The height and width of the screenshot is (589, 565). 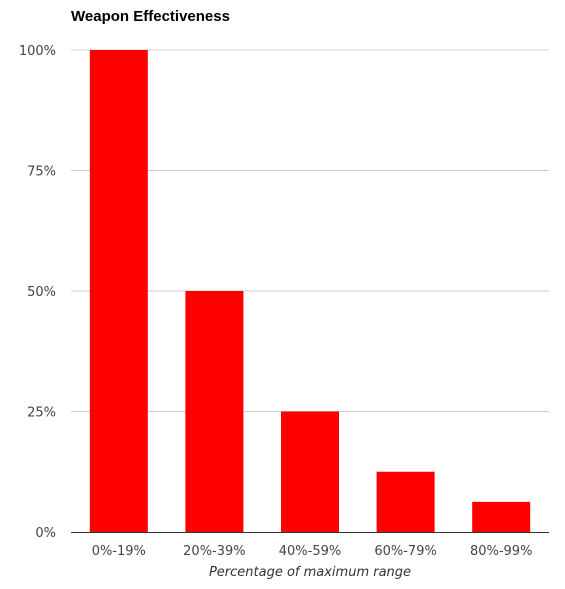 I want to click on y-tick-label: 75%, so click(x=41, y=172).